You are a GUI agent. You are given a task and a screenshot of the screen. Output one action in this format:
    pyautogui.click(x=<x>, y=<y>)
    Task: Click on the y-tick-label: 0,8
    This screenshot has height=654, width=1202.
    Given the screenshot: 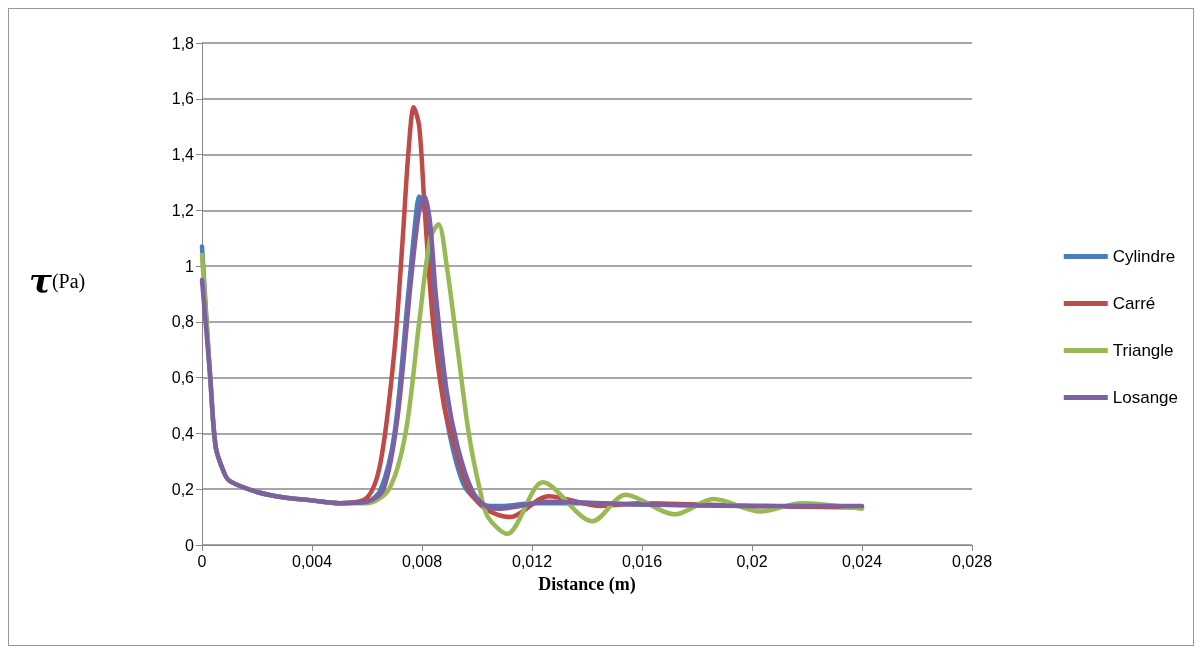 What is the action you would take?
    pyautogui.click(x=183, y=322)
    